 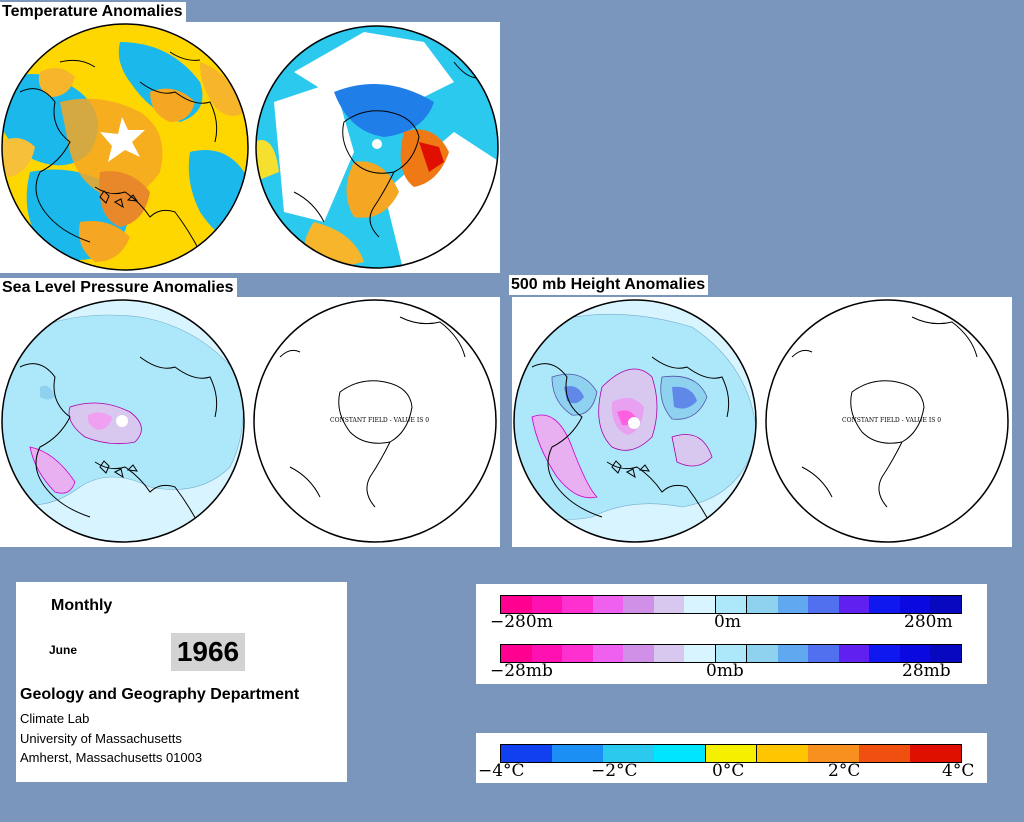 I want to click on temperature-color-bar, so click(x=731, y=753).